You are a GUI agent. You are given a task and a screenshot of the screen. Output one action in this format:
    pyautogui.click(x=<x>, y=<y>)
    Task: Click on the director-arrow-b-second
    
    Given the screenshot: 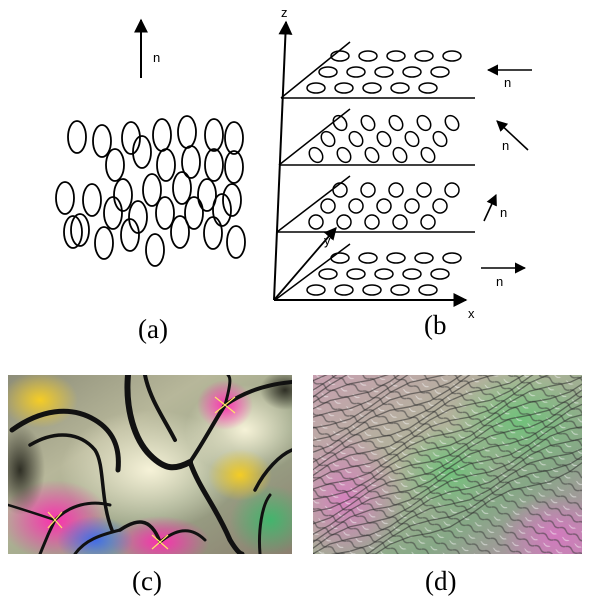 What is the action you would take?
    pyautogui.click(x=512, y=135)
    